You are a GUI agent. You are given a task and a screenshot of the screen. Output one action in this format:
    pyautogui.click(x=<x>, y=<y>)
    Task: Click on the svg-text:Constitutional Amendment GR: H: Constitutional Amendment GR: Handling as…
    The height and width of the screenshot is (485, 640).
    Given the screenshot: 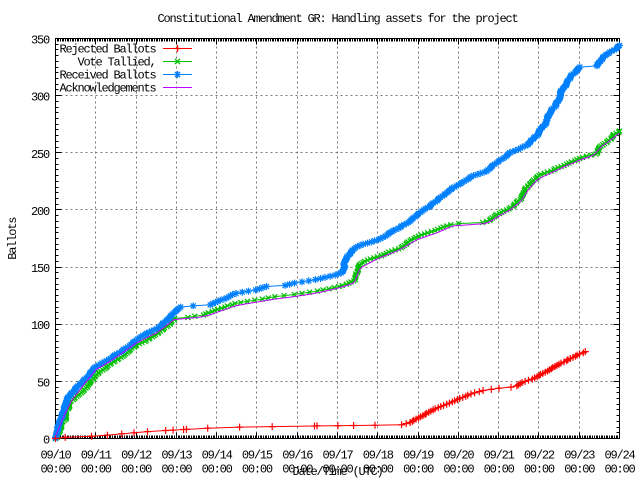 What is the action you would take?
    pyautogui.click(x=337, y=19)
    